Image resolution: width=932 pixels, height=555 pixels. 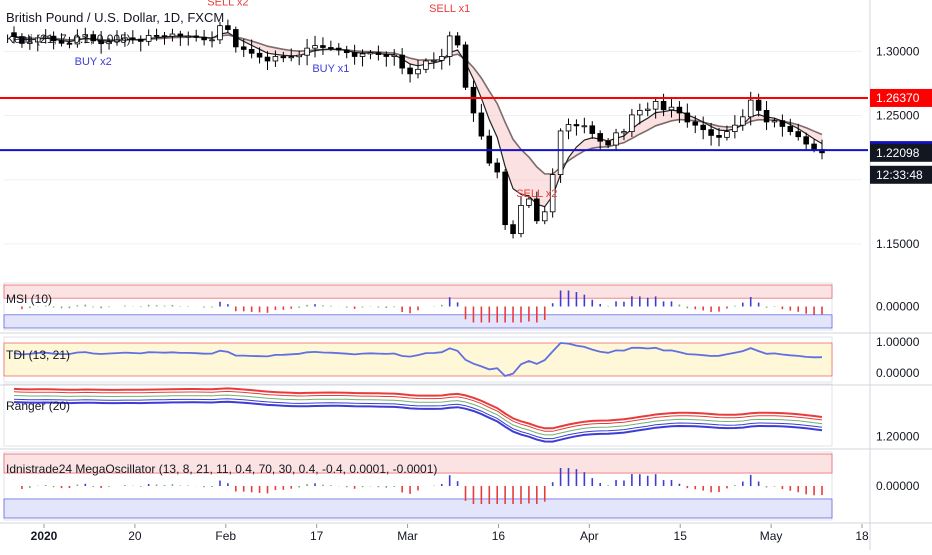 I want to click on price-tag-bg-timer, so click(x=901, y=174).